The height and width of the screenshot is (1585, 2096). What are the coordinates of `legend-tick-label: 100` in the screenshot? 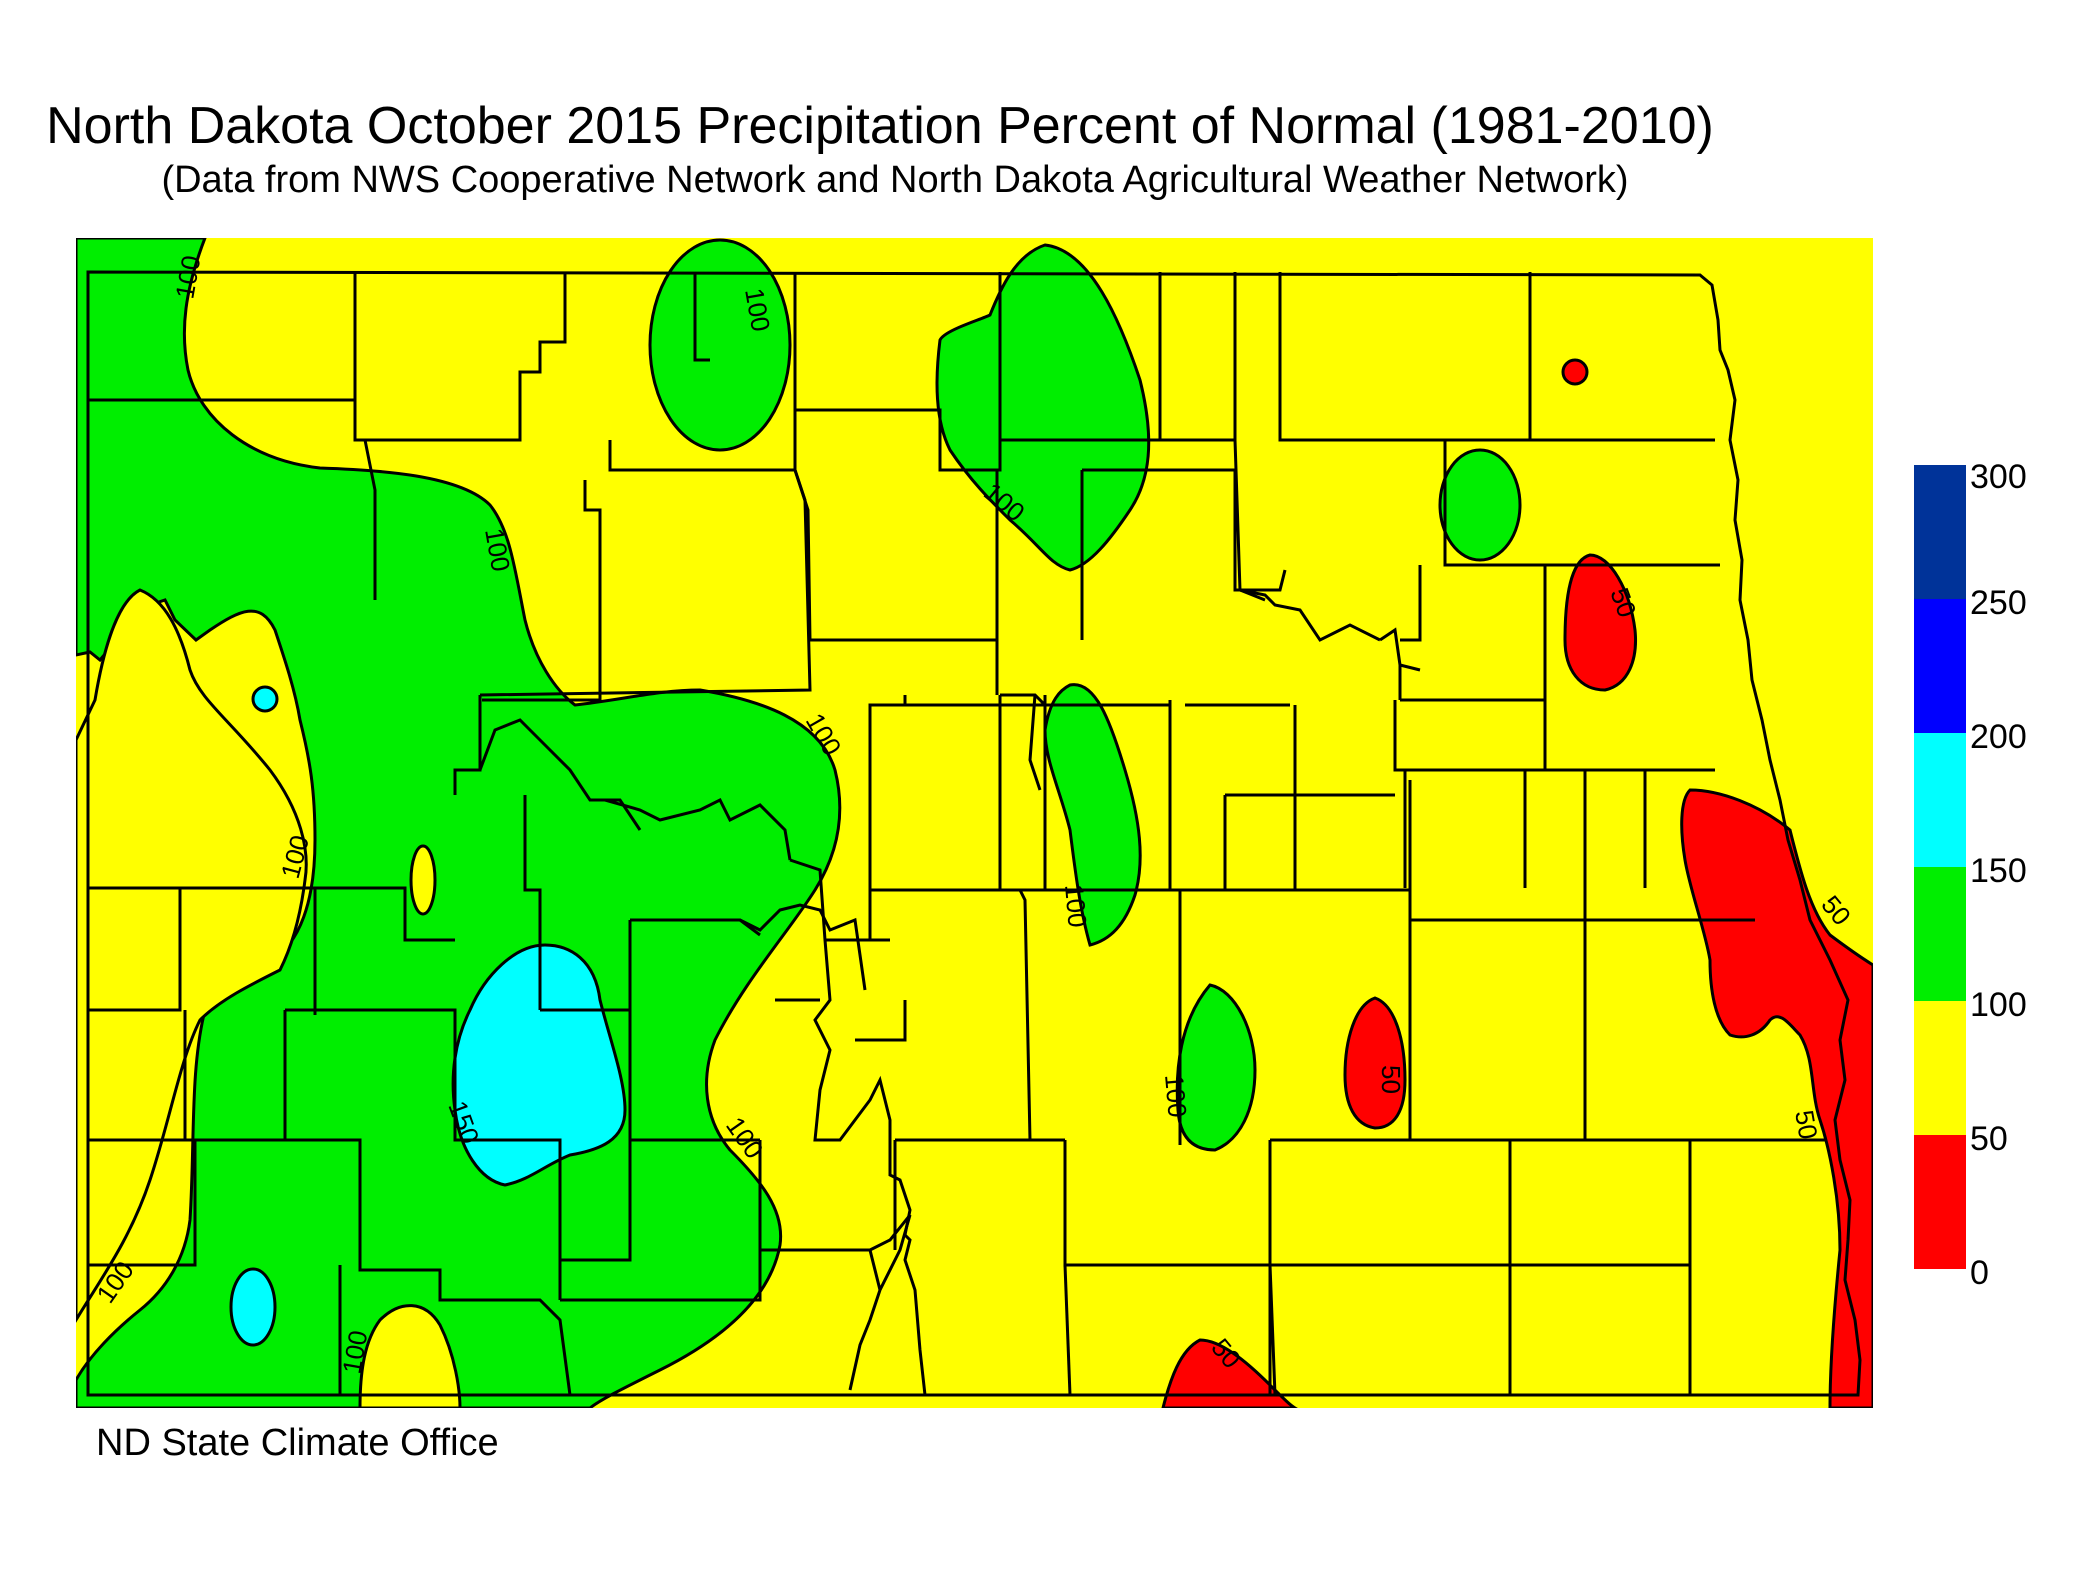 It's located at (1998, 1005).